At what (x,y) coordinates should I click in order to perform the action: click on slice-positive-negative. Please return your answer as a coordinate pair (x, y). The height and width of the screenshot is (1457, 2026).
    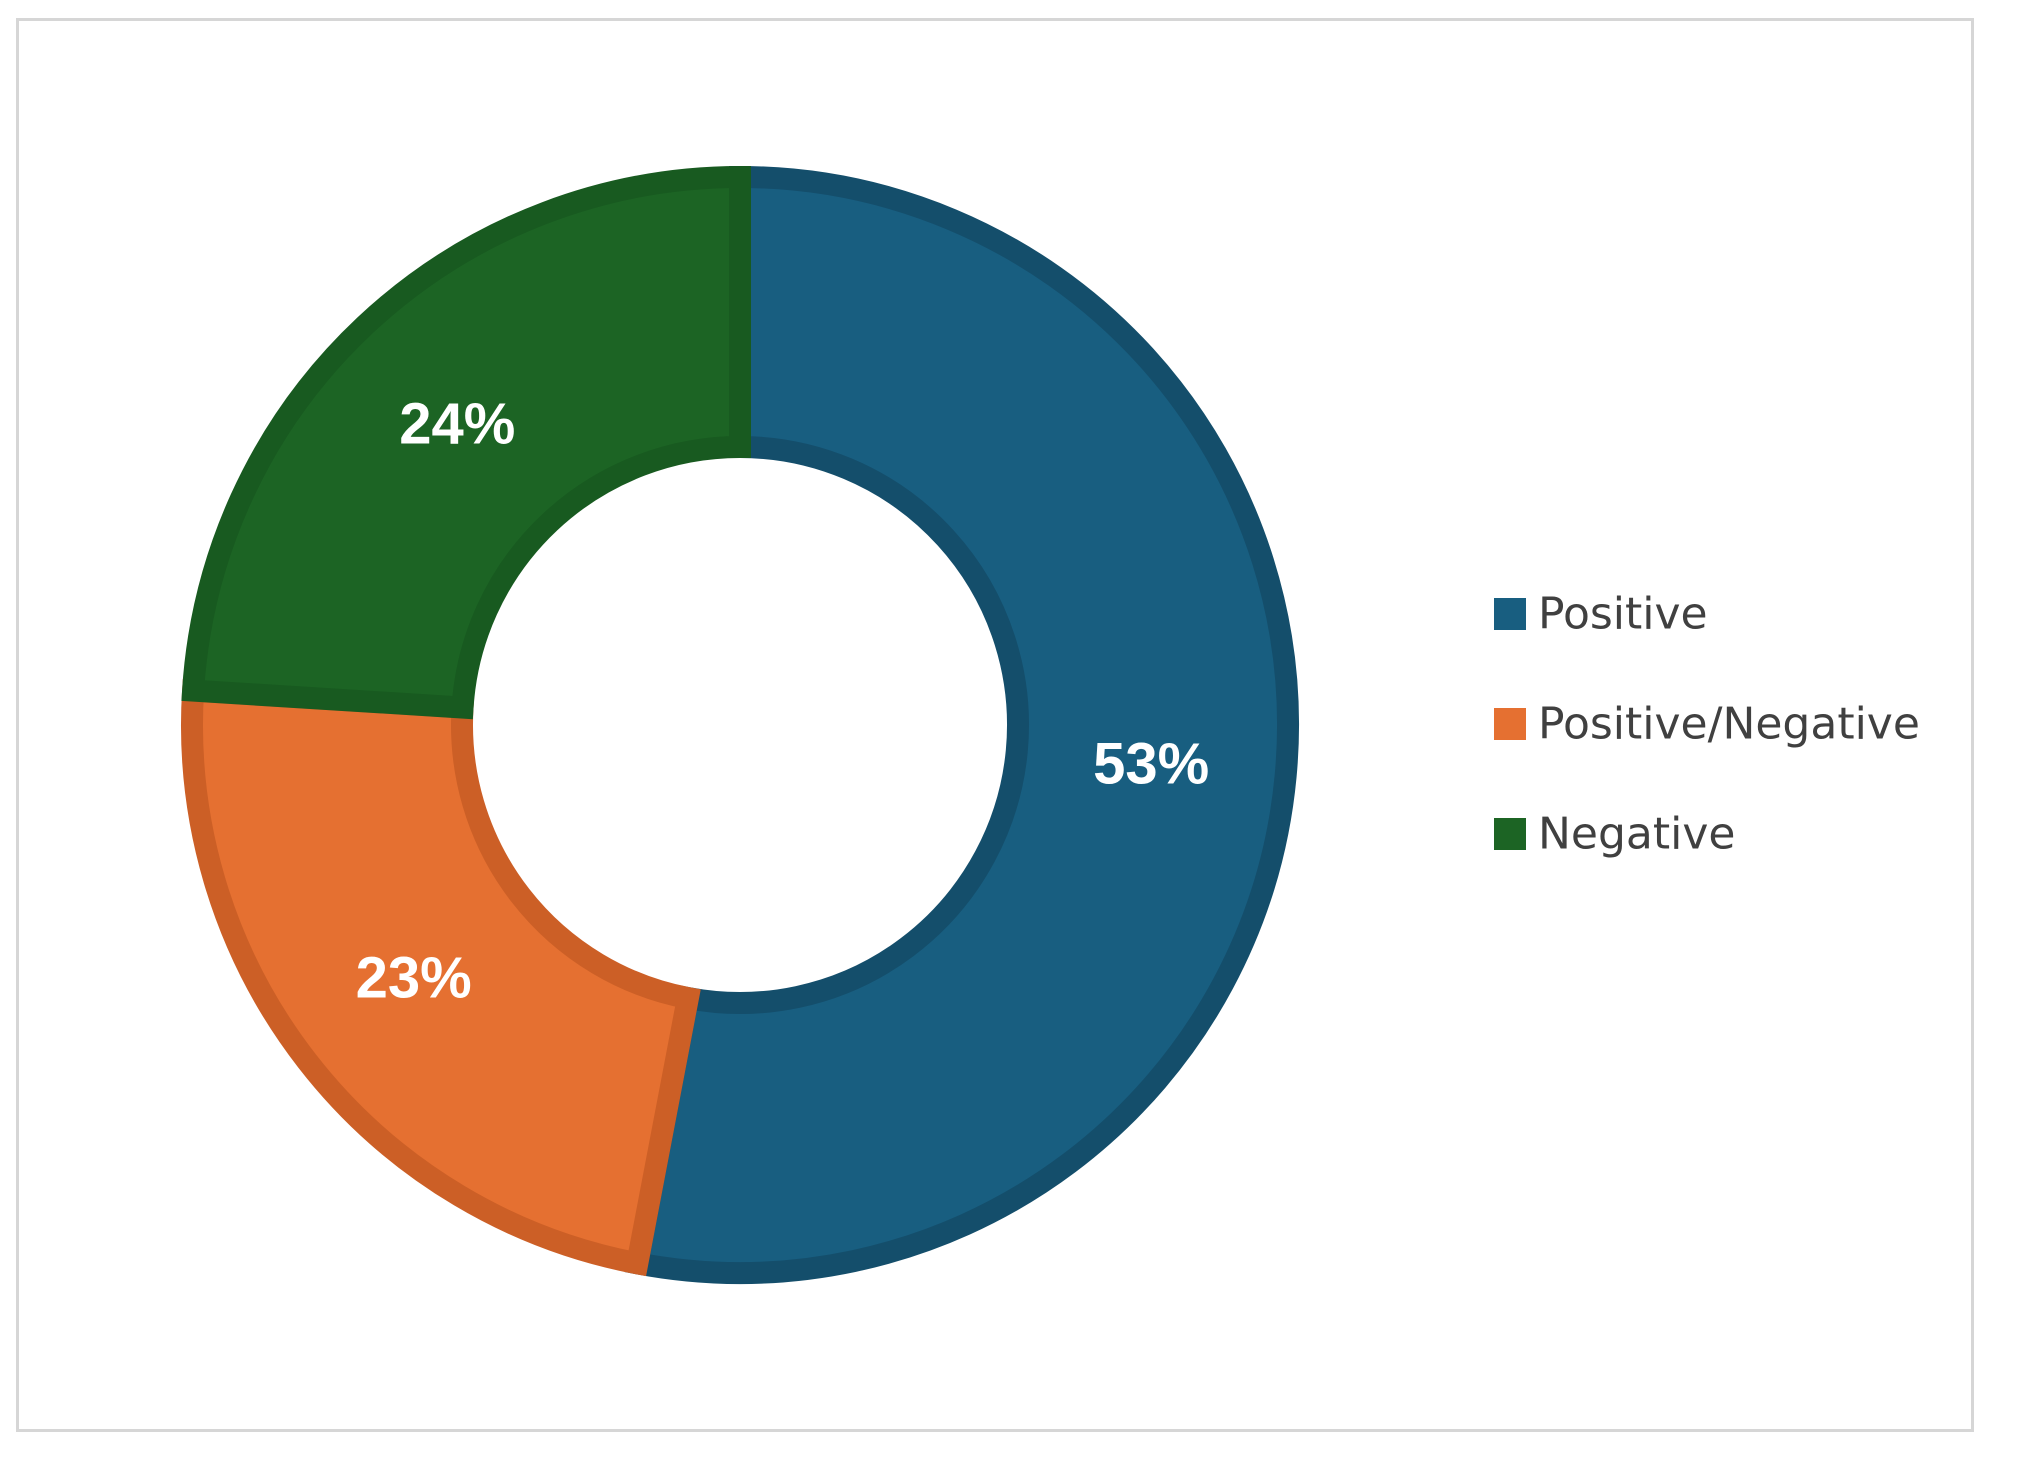
    Looking at the image, I should click on (441, 977).